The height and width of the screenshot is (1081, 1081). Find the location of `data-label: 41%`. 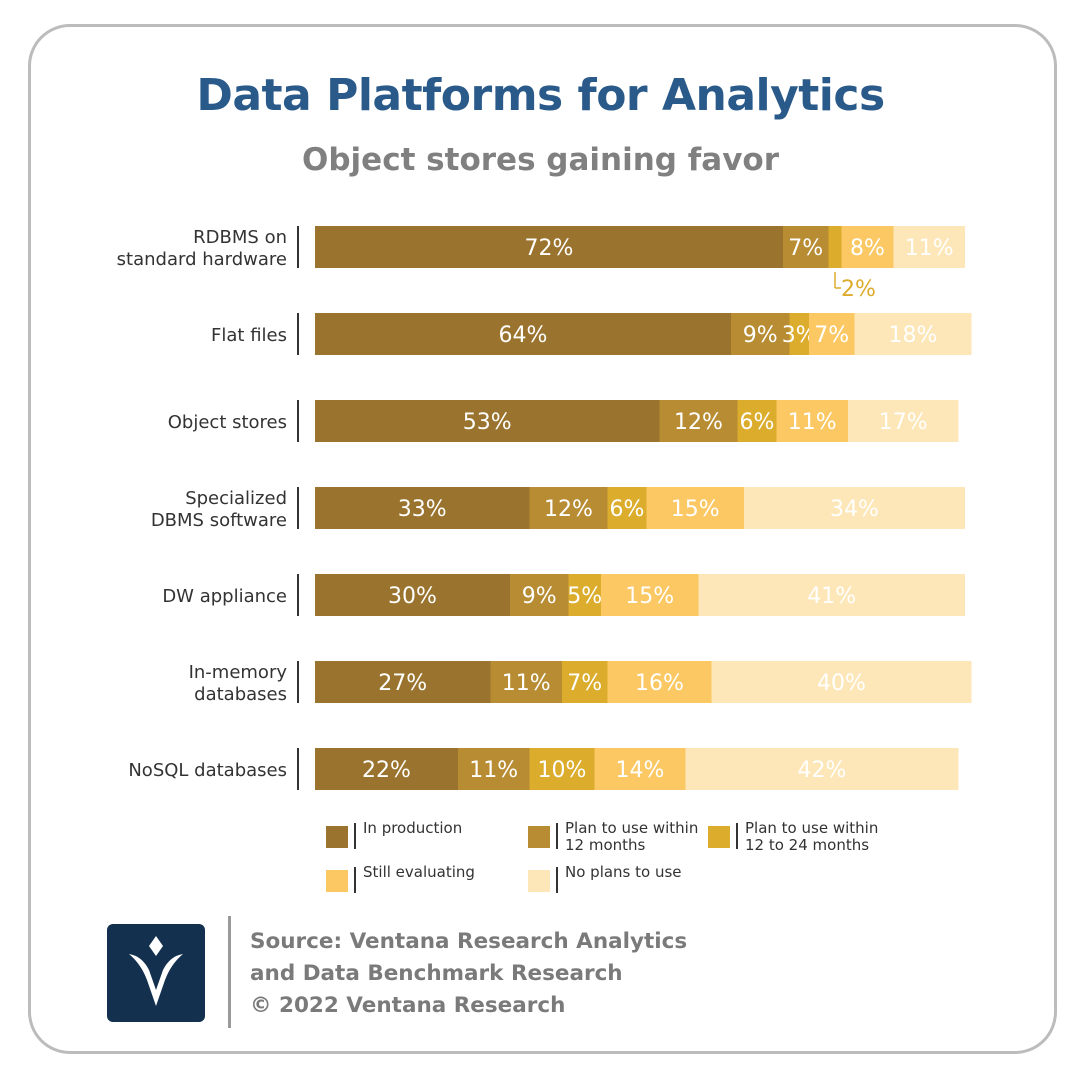

data-label: 41% is located at coordinates (831, 596).